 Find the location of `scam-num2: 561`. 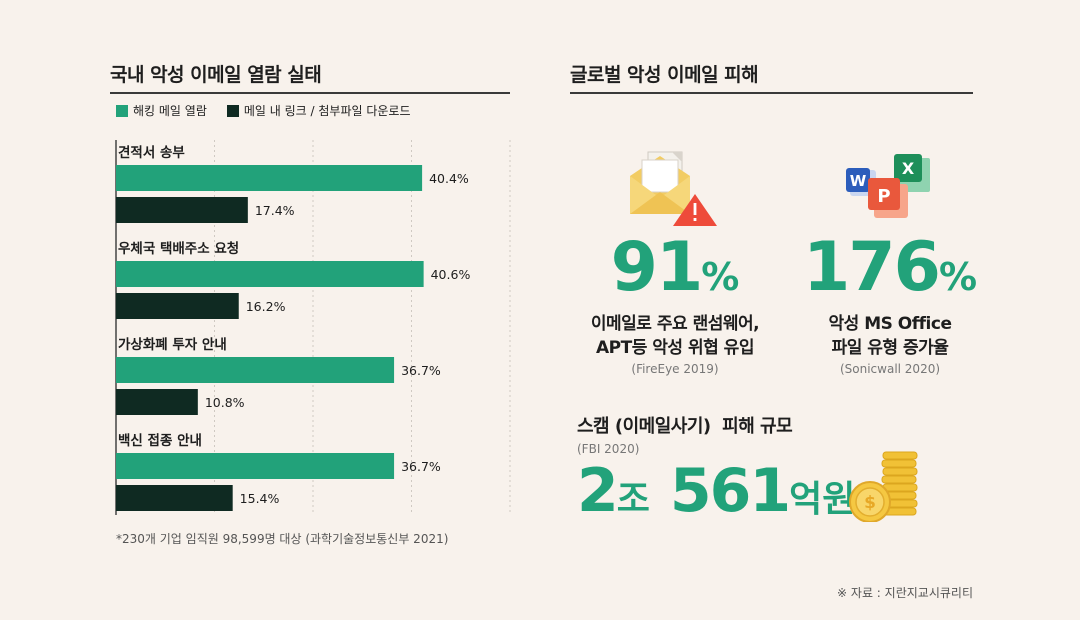

scam-num2: 561 is located at coordinates (730, 491).